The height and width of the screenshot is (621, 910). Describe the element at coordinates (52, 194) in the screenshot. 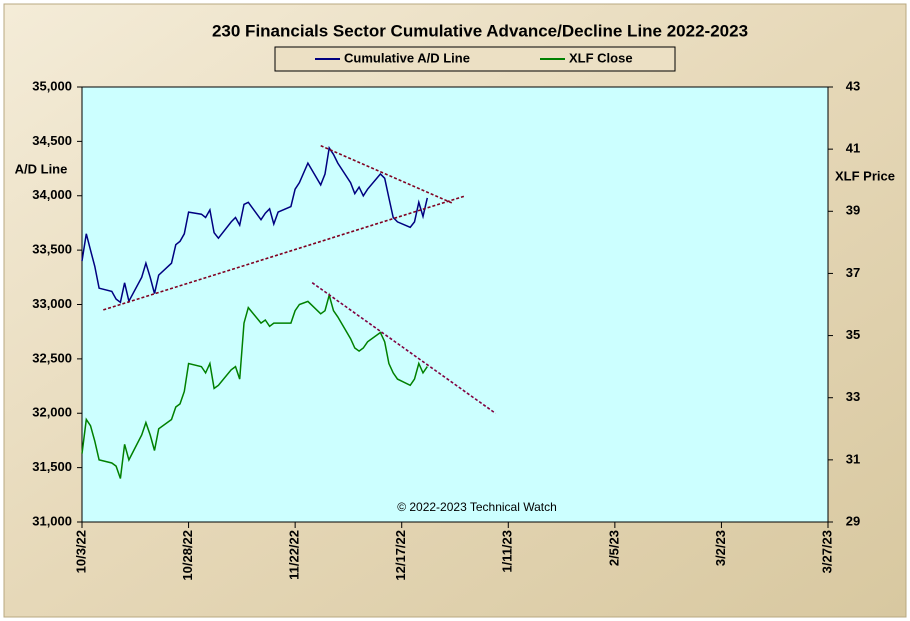

I see `y-tick-label: 34,000` at that location.